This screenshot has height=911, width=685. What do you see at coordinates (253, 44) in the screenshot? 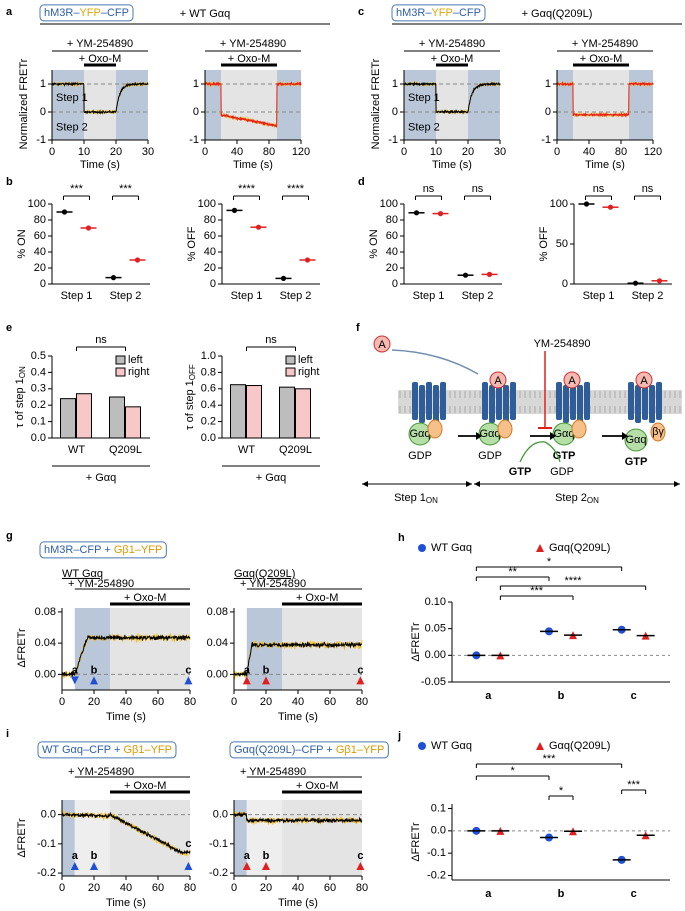
I see `drug-label: + YM-254890` at bounding box center [253, 44].